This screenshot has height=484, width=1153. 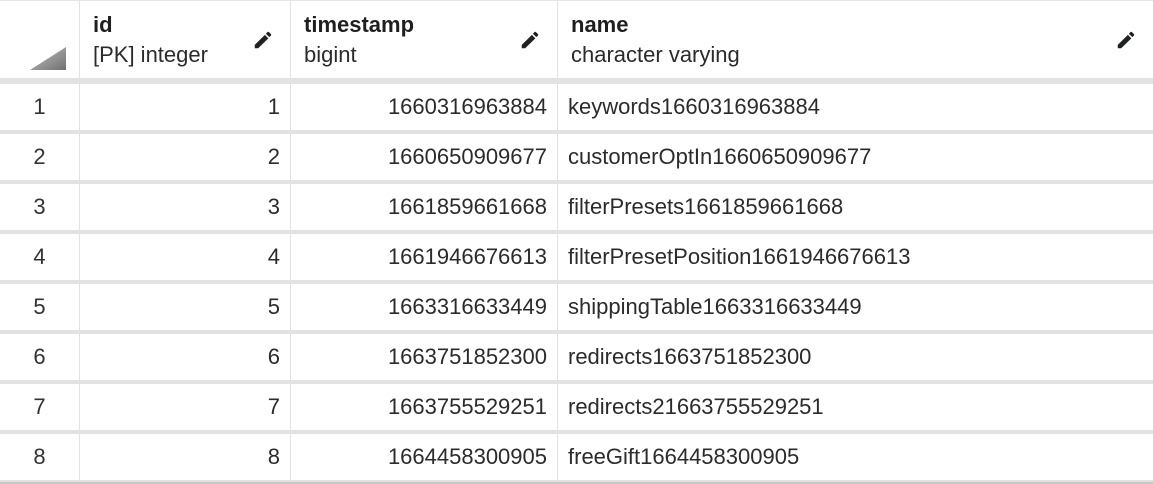 What do you see at coordinates (855, 39) in the screenshot?
I see `column-header-name: name character varying` at bounding box center [855, 39].